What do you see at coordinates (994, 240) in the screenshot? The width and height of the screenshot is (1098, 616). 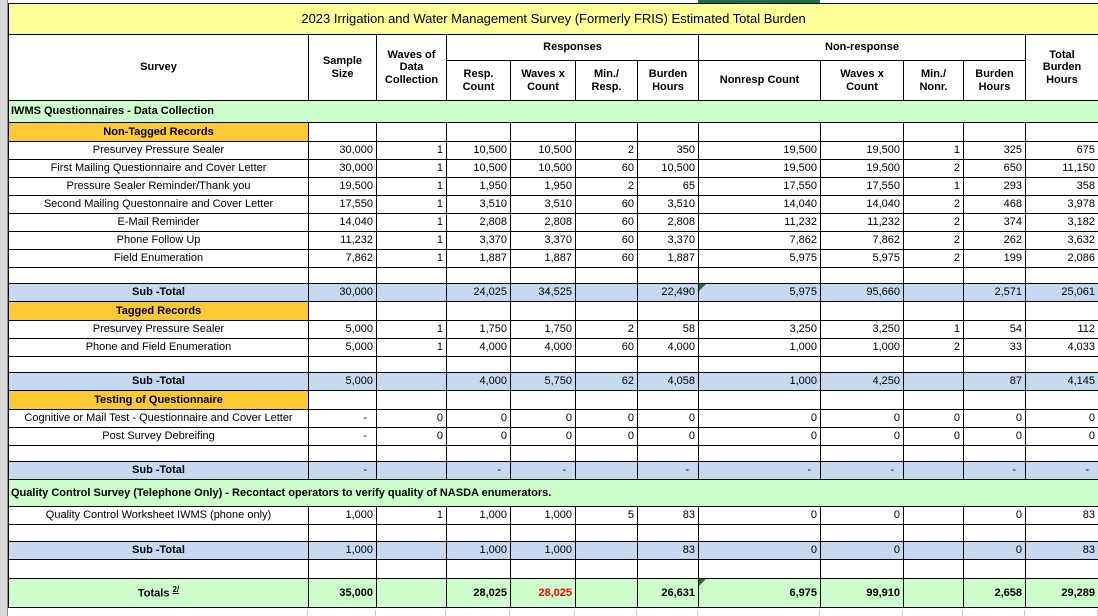 I see `value-cell: 262` at bounding box center [994, 240].